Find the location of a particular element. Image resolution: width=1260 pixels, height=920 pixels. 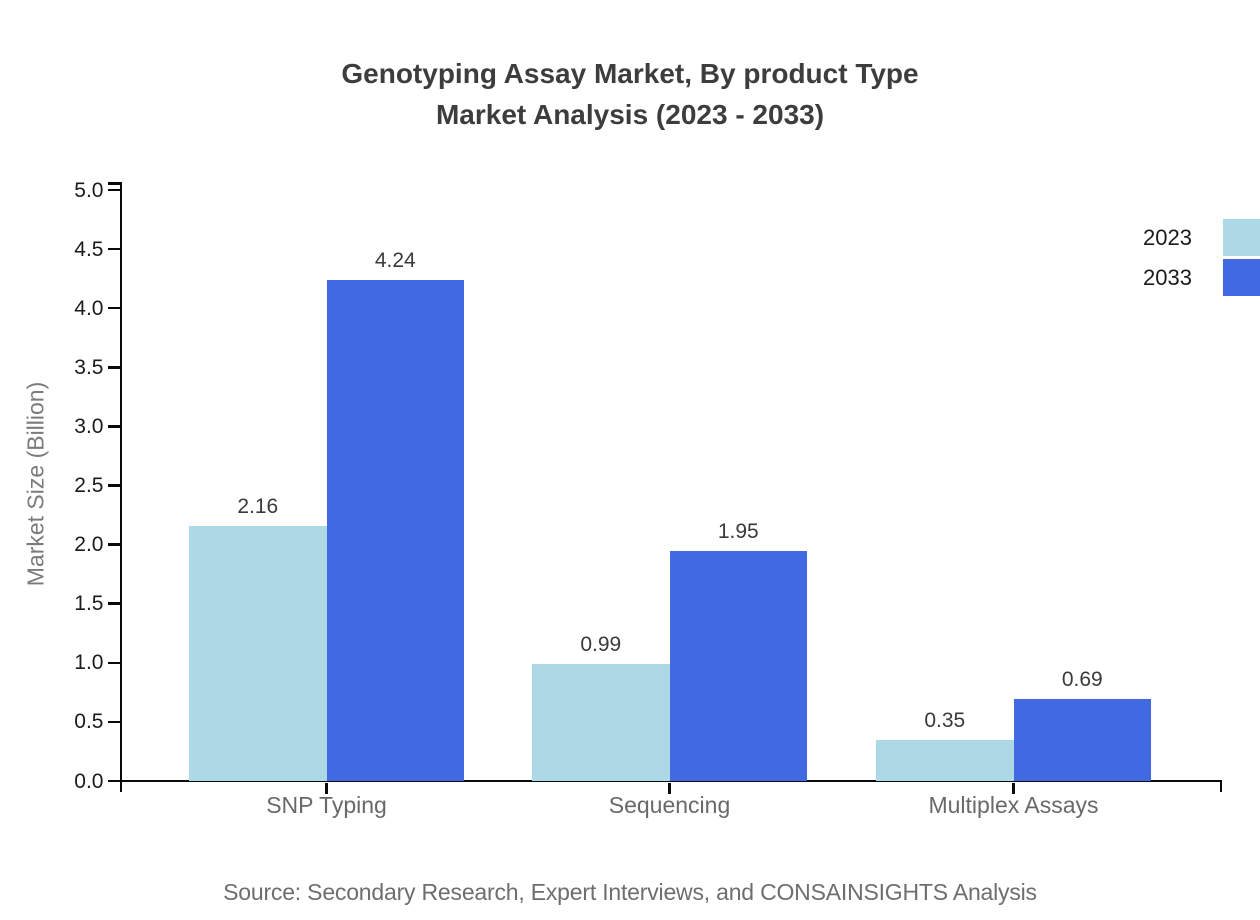

category-label: Multiplex Assays is located at coordinates (1013, 805).